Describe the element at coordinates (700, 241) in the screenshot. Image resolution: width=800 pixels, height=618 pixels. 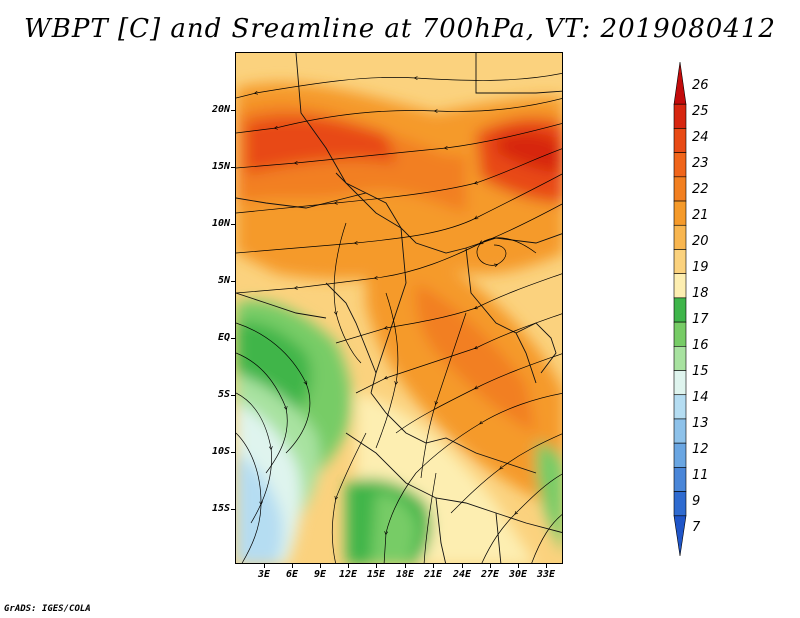
I see `colorbar-label: 20` at that location.